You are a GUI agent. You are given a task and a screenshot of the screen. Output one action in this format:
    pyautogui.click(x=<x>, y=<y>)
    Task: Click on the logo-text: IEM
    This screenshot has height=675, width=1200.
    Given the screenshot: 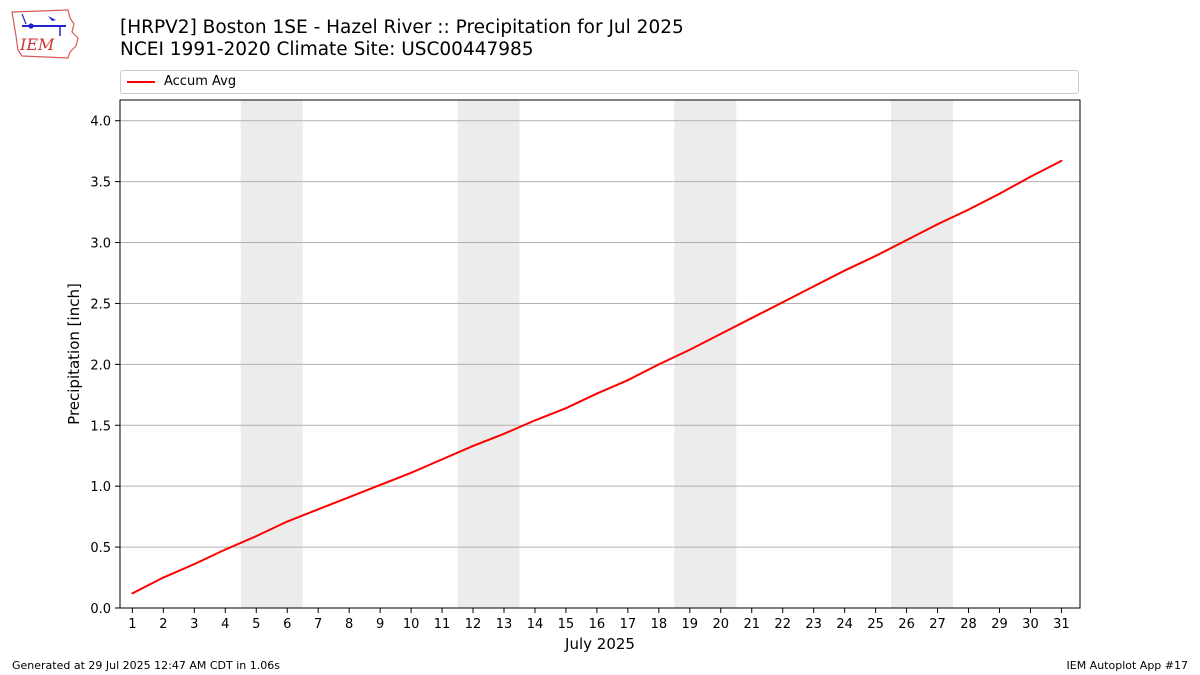 What is the action you would take?
    pyautogui.click(x=37, y=44)
    